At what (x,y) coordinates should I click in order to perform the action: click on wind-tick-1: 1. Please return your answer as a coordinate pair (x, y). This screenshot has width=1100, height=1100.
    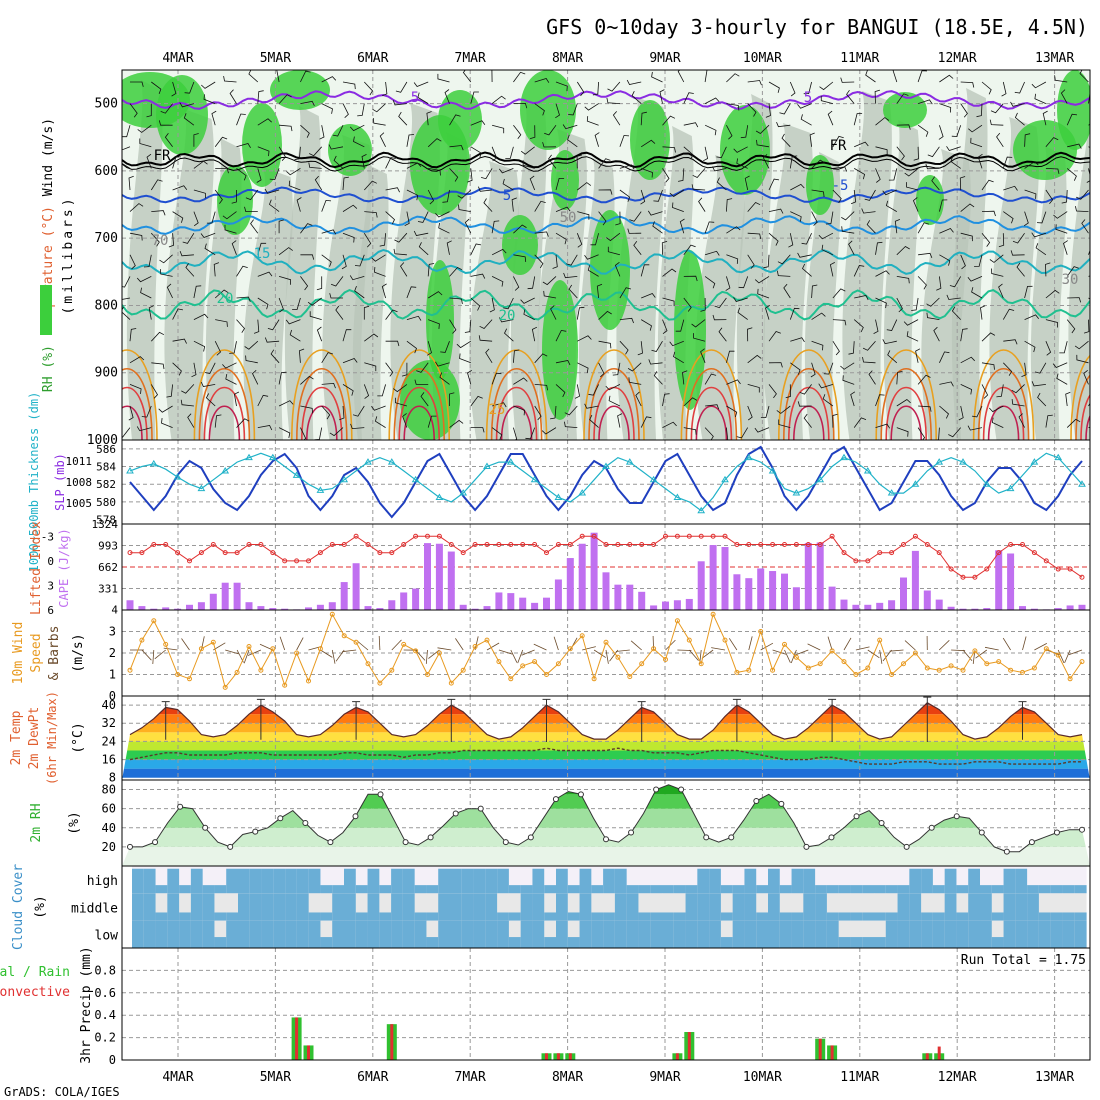
    Looking at the image, I should click on (112, 675).